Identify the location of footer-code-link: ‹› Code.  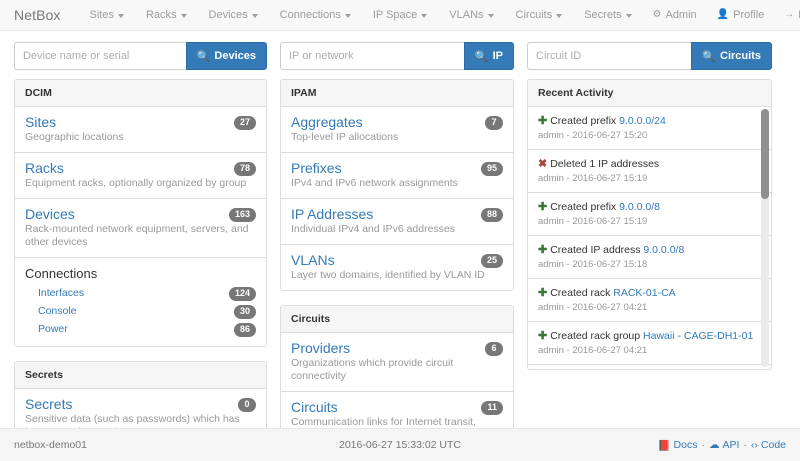
(768, 445).